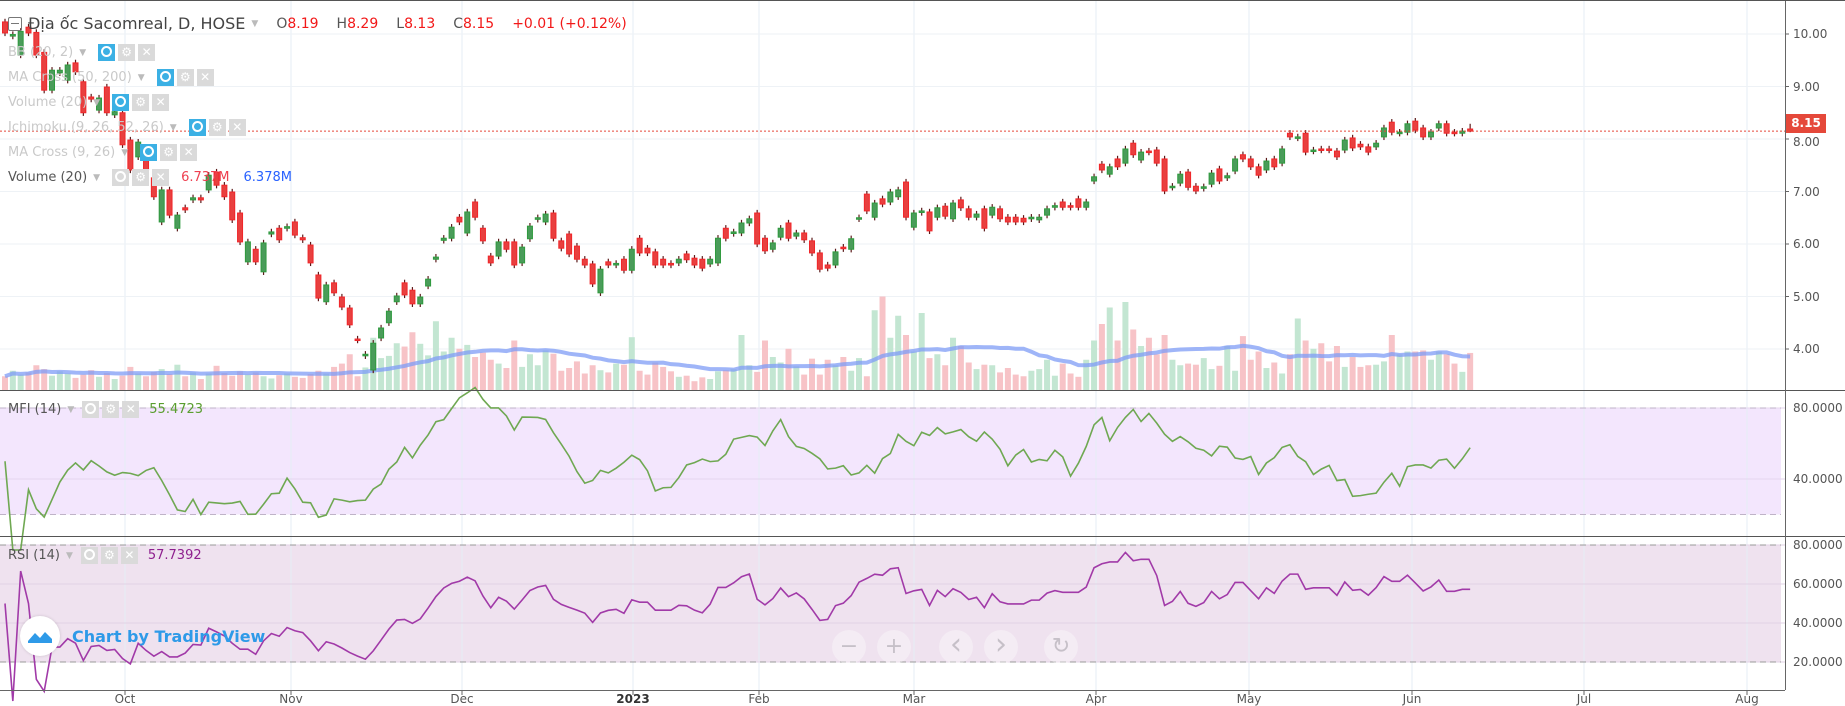  I want to click on scroll-left-button: ‹, so click(956, 647).